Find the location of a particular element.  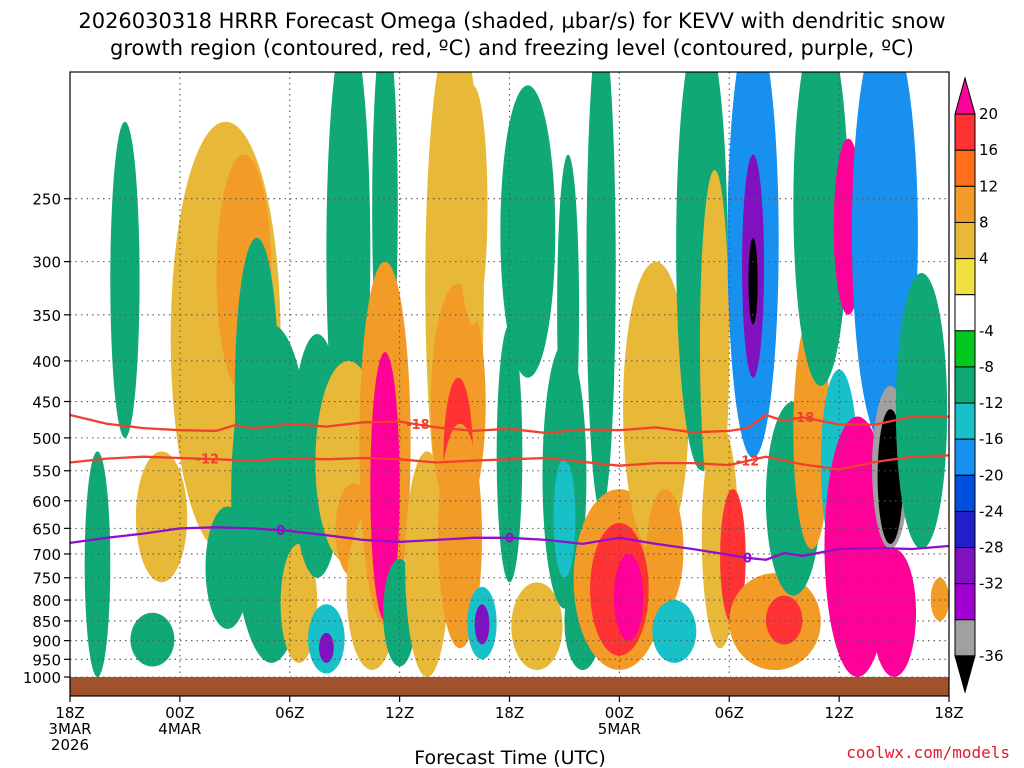

y-tick-label-800: 800 is located at coordinates (46, 601).